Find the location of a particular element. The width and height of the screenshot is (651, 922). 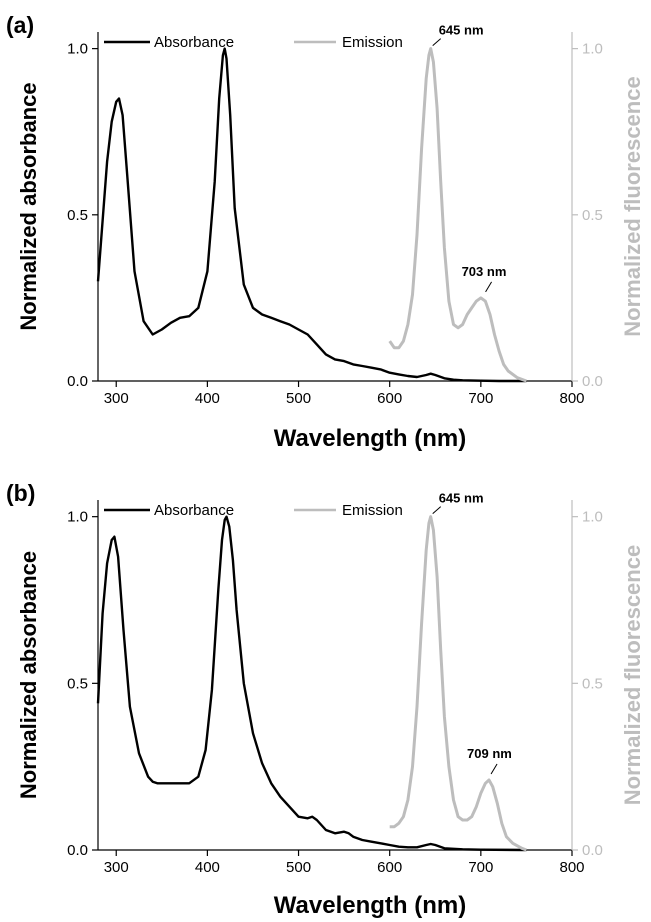

peak-annotation: 703 nm is located at coordinates (484, 271).